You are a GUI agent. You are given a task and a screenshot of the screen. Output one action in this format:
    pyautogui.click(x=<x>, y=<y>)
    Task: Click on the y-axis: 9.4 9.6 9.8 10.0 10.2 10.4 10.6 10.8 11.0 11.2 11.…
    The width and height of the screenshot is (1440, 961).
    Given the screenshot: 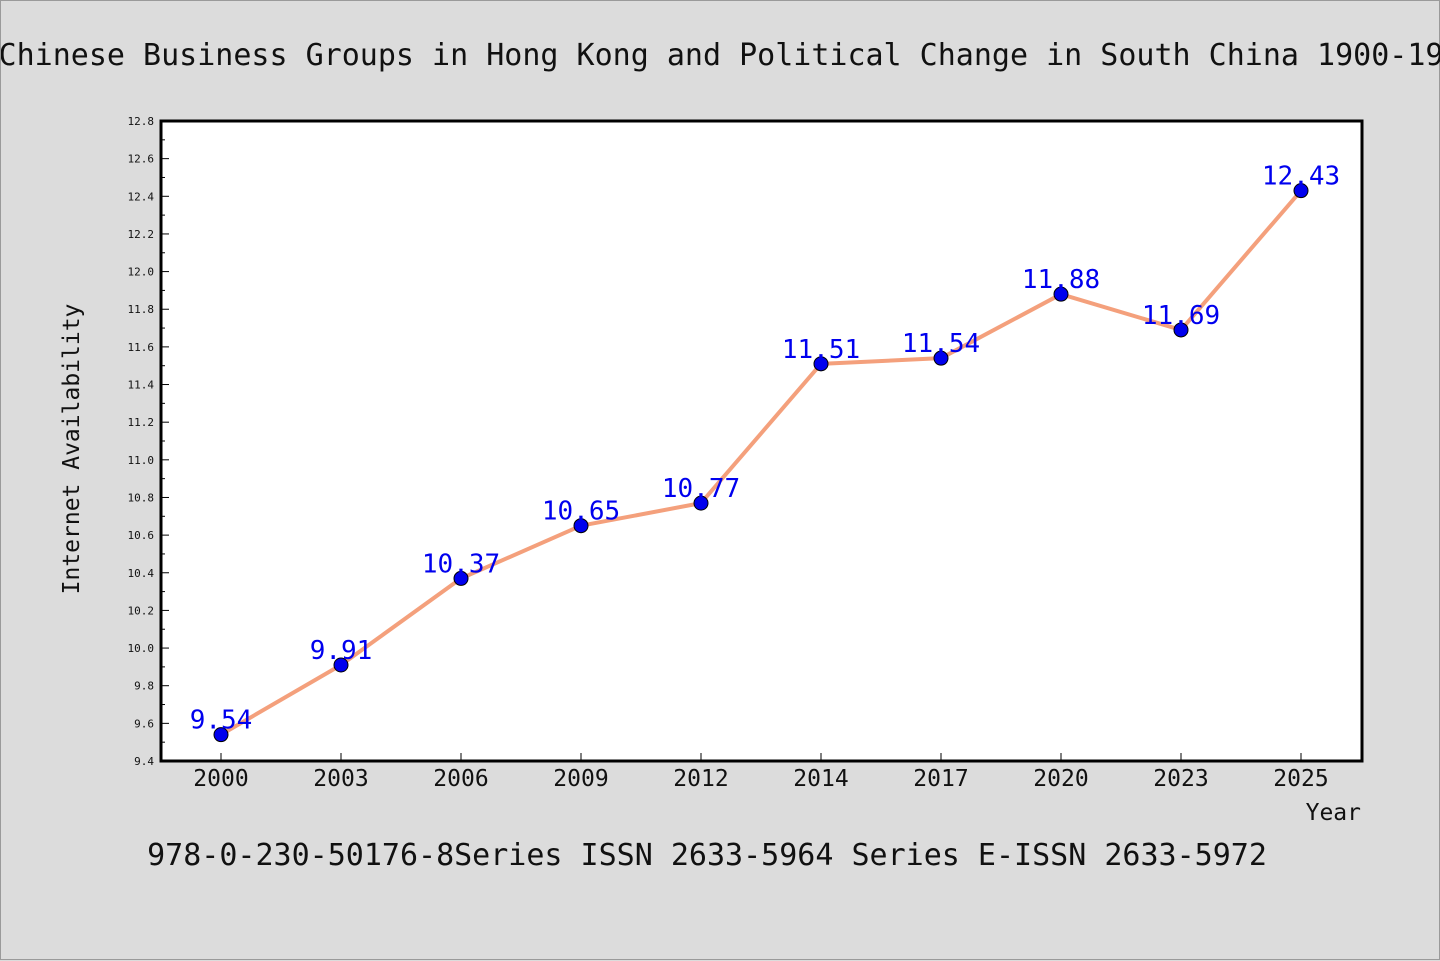 What is the action you would take?
    pyautogui.click(x=148, y=441)
    